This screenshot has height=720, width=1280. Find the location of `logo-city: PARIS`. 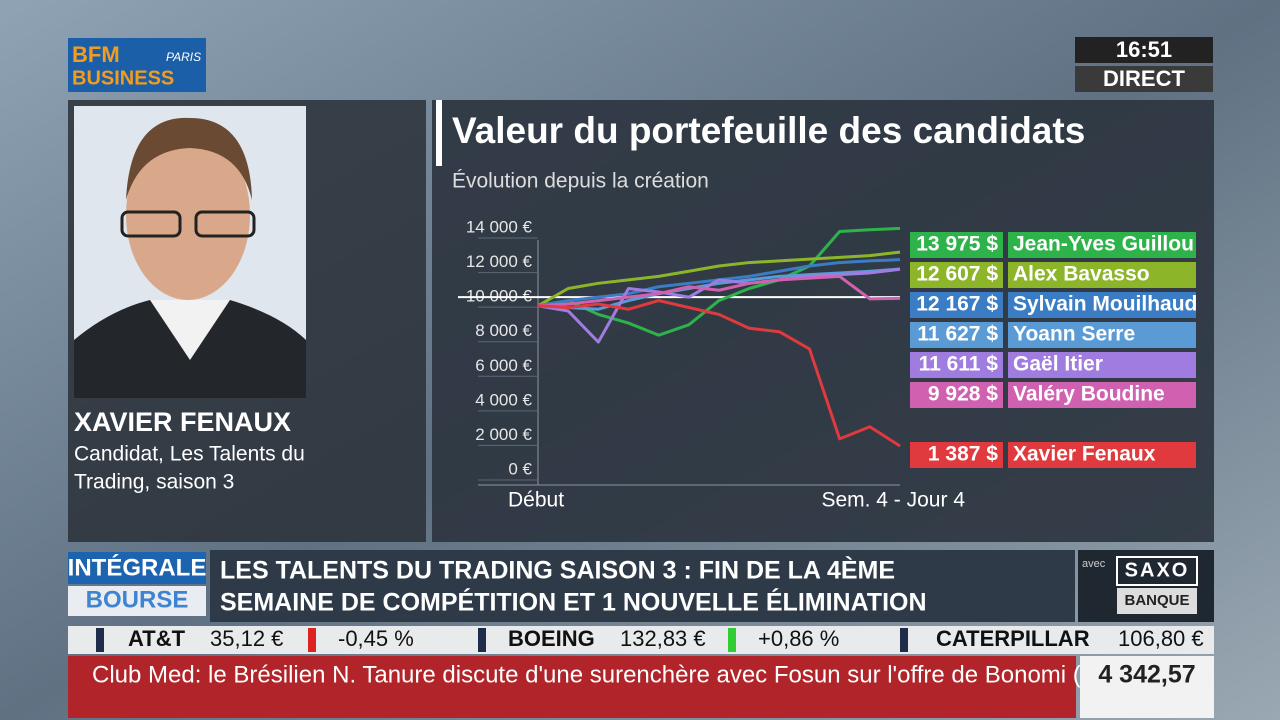

logo-city: PARIS is located at coordinates (183, 57).